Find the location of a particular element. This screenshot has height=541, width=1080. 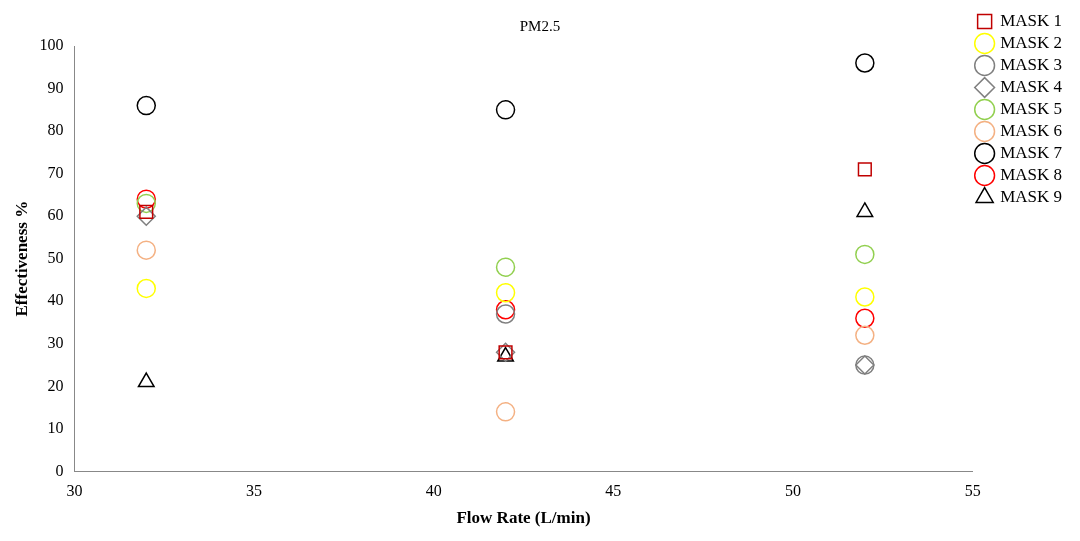

x-axis-title: Flow Rate (L/min) is located at coordinates (523, 518).